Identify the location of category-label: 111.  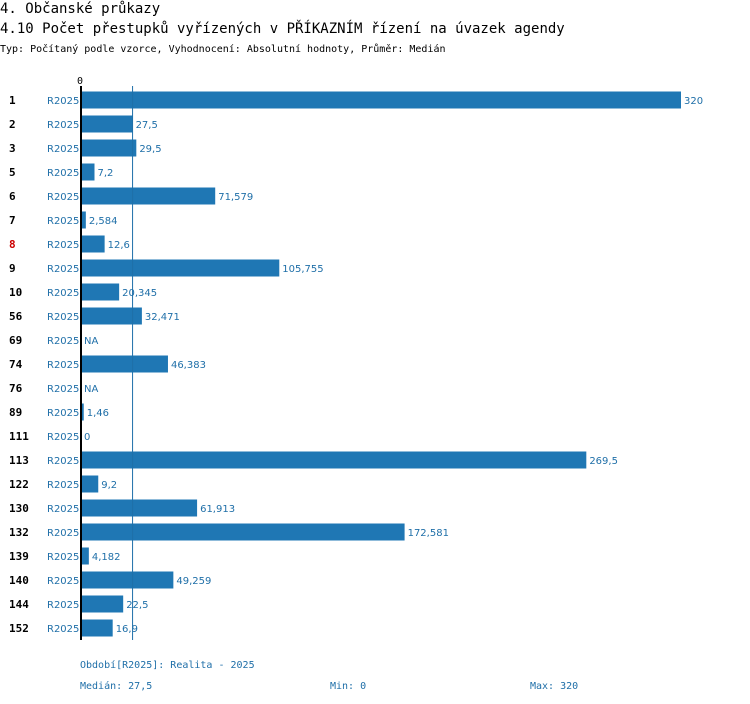
(19, 436).